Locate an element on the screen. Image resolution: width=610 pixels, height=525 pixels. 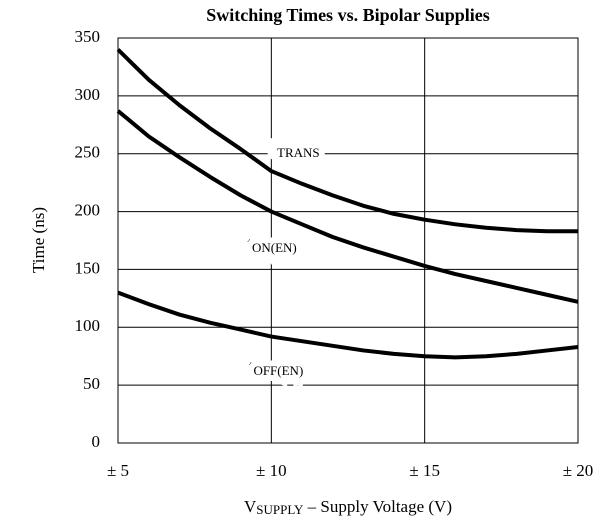
x-tick-label: ± 5 is located at coordinates (118, 470).